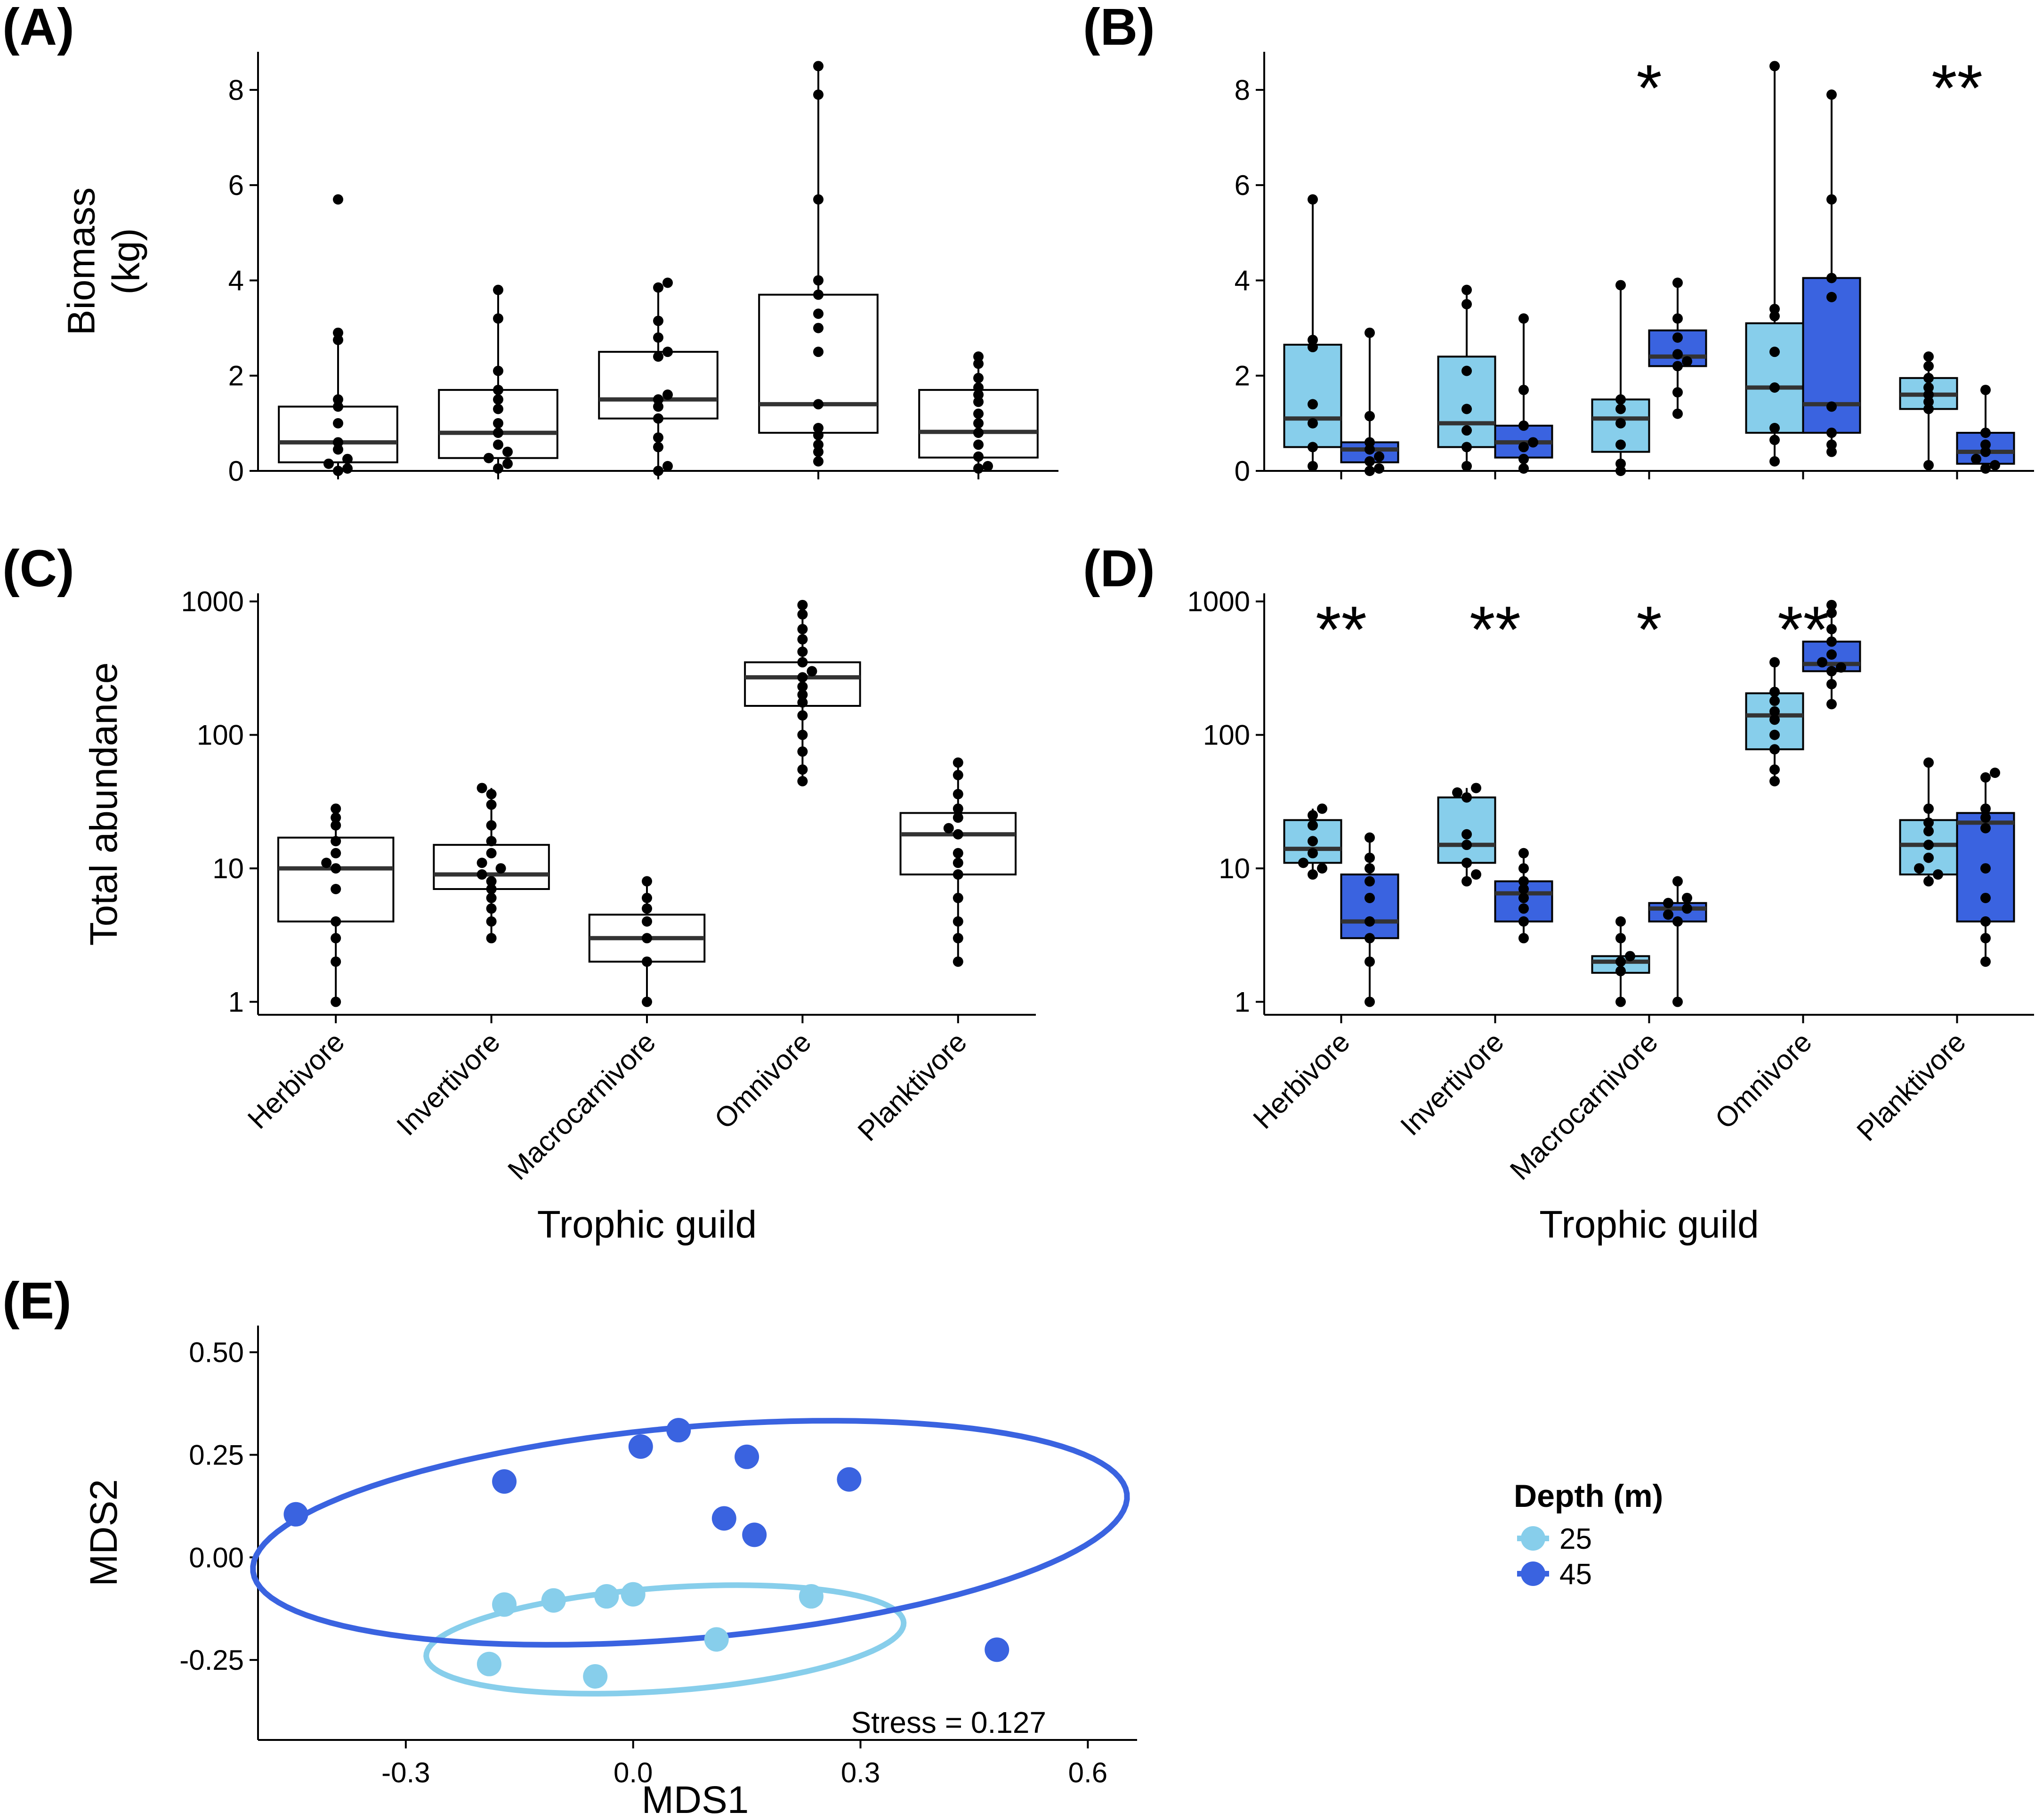  What do you see at coordinates (1774, 721) in the screenshot?
I see `box-25-omnivore` at bounding box center [1774, 721].